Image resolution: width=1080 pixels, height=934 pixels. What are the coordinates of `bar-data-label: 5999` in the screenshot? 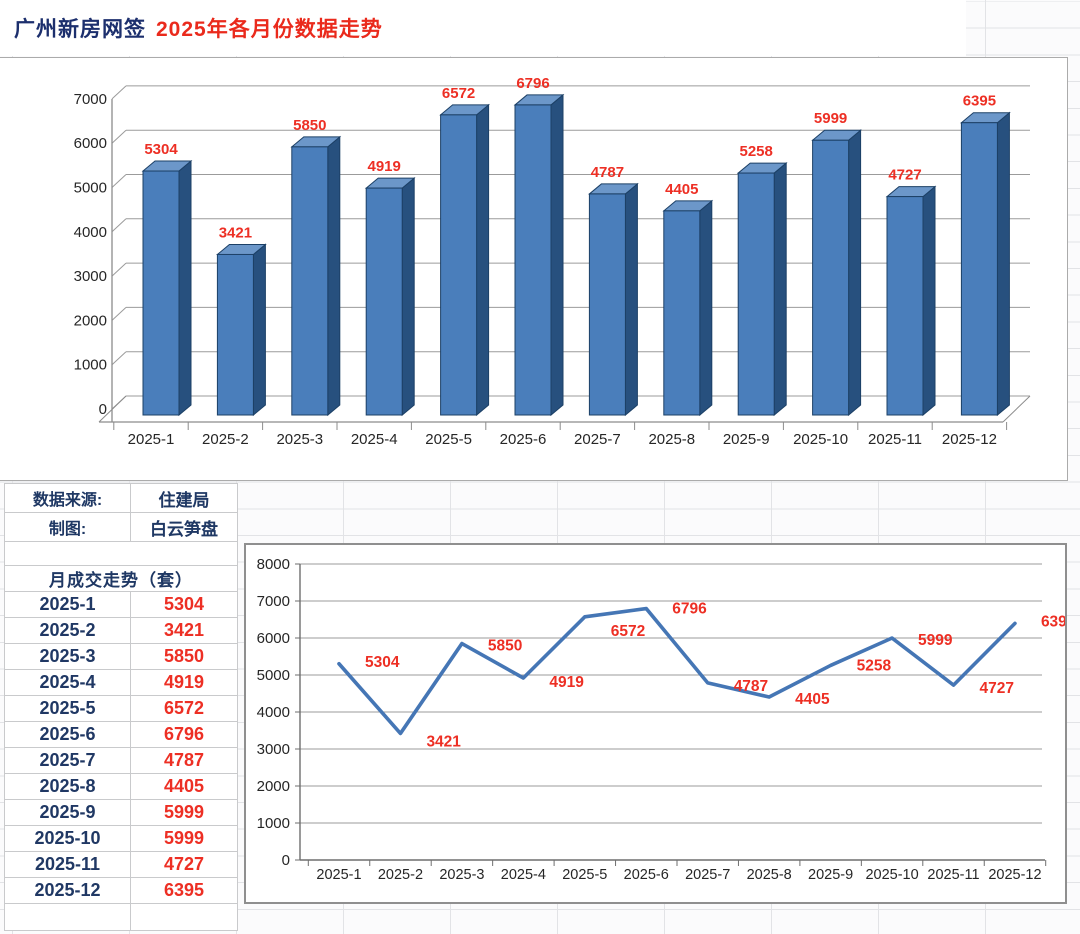 It's located at (830, 118).